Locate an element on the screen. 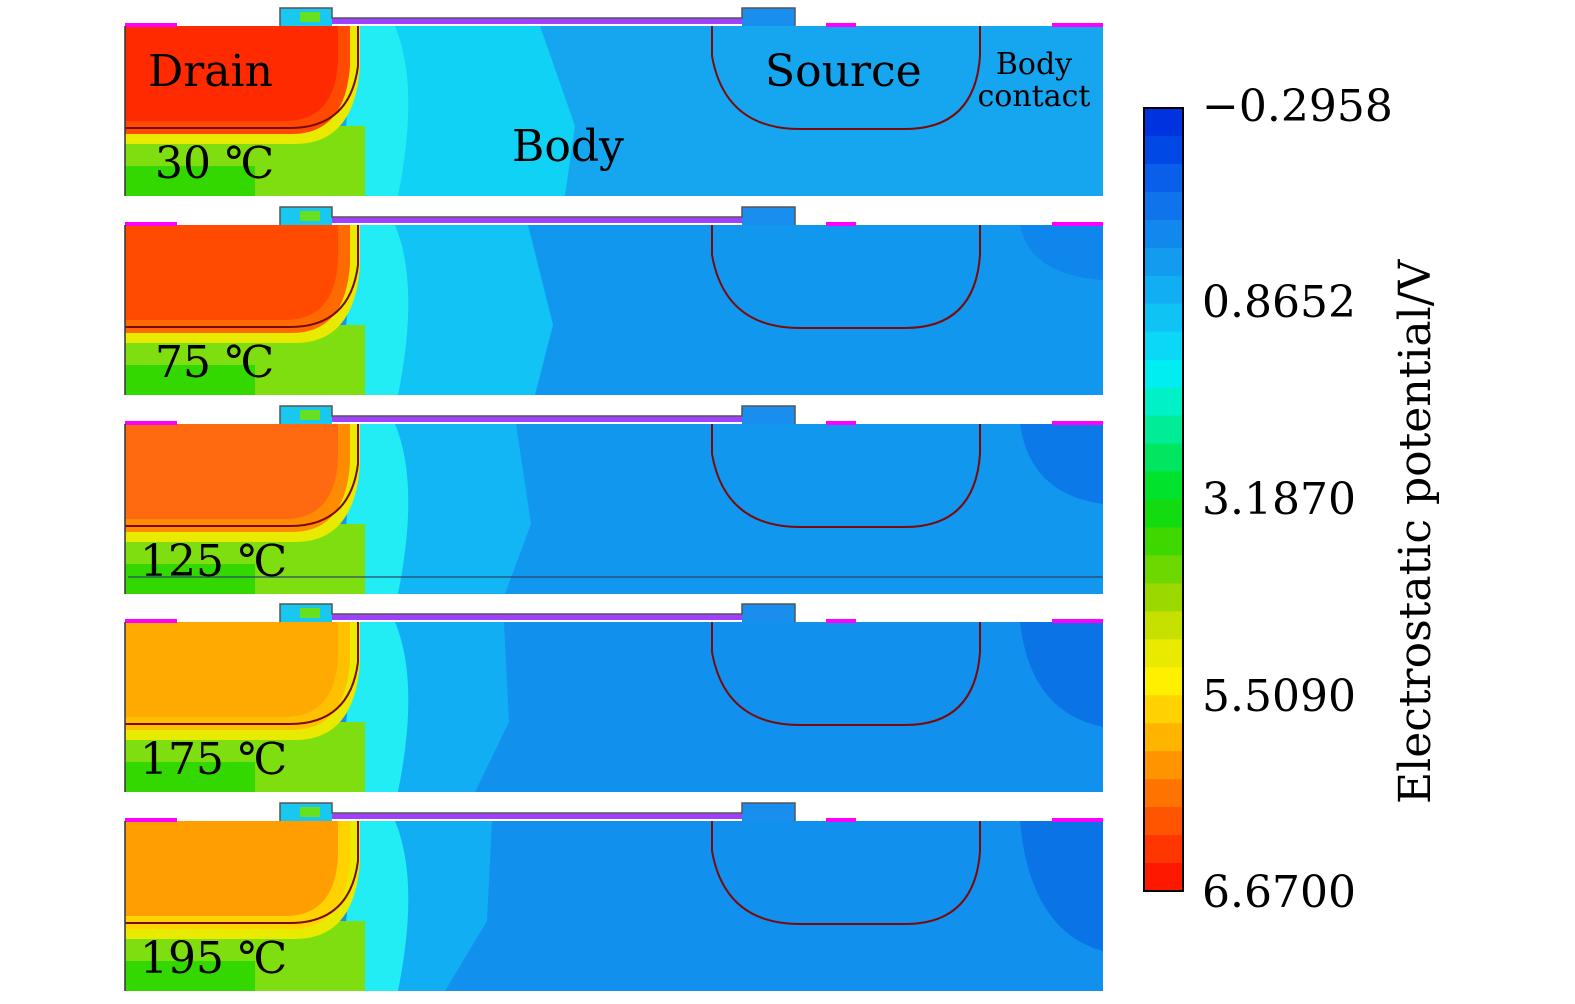 This screenshot has width=1575, height=1004. colorbar-tick-label: 3.1870 is located at coordinates (1279, 499).